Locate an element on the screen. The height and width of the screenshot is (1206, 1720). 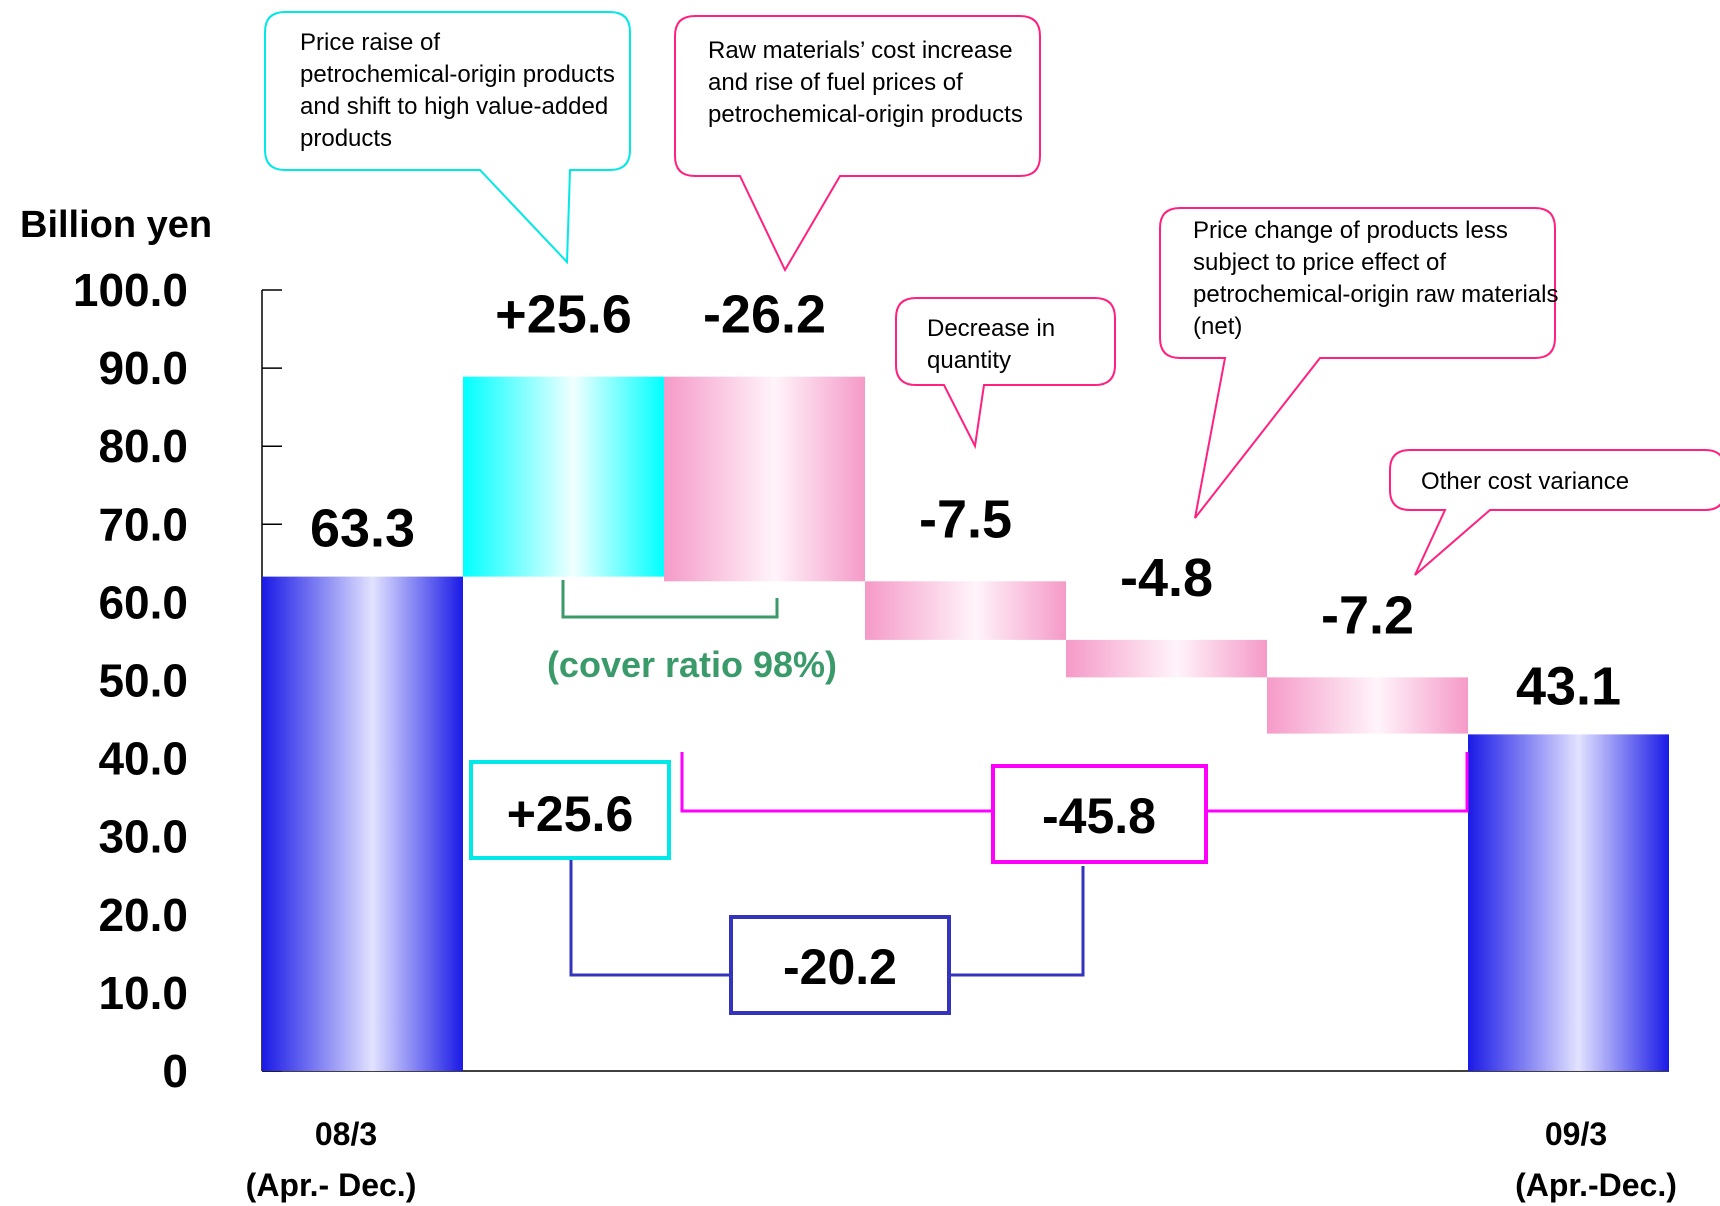
y-tick-label: 100.0 is located at coordinates (130, 290).